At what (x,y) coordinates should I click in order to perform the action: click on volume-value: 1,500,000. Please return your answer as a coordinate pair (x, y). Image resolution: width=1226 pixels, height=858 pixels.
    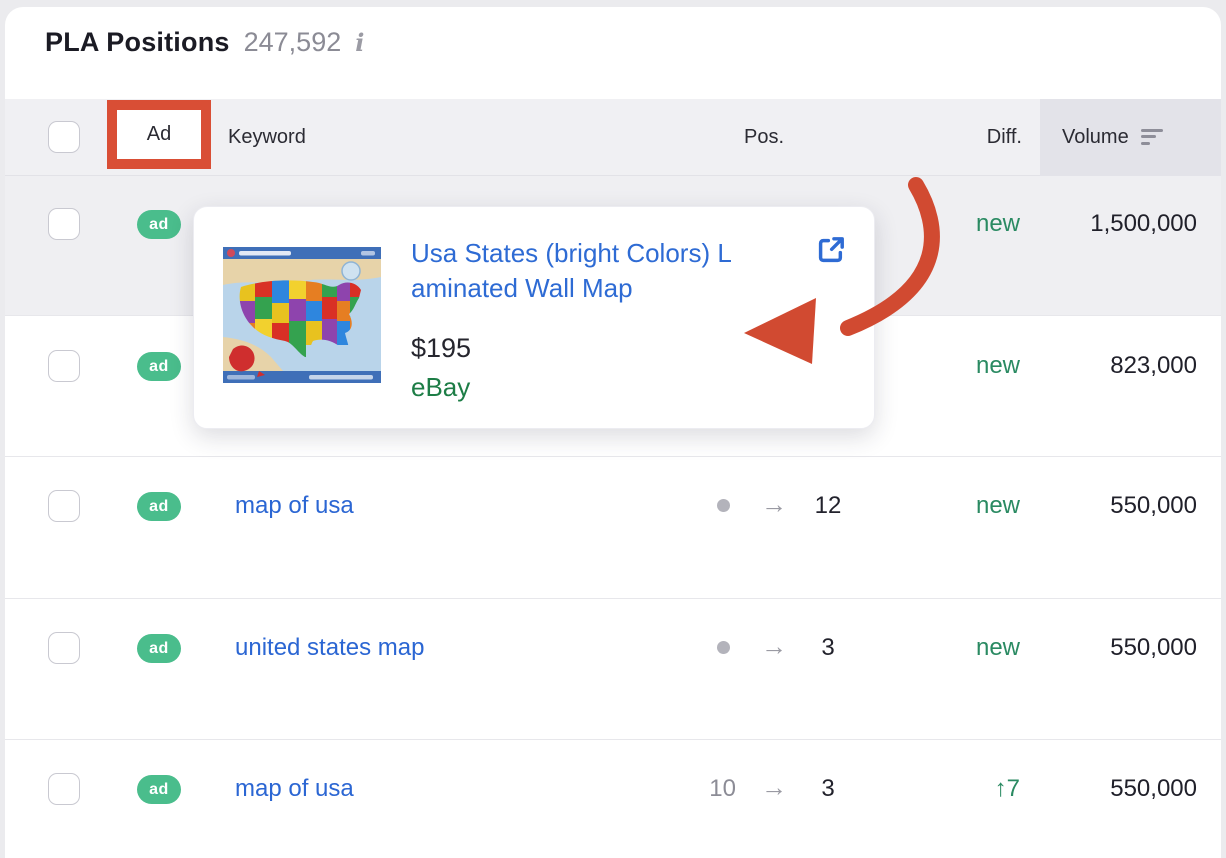
    Looking at the image, I should click on (1143, 223).